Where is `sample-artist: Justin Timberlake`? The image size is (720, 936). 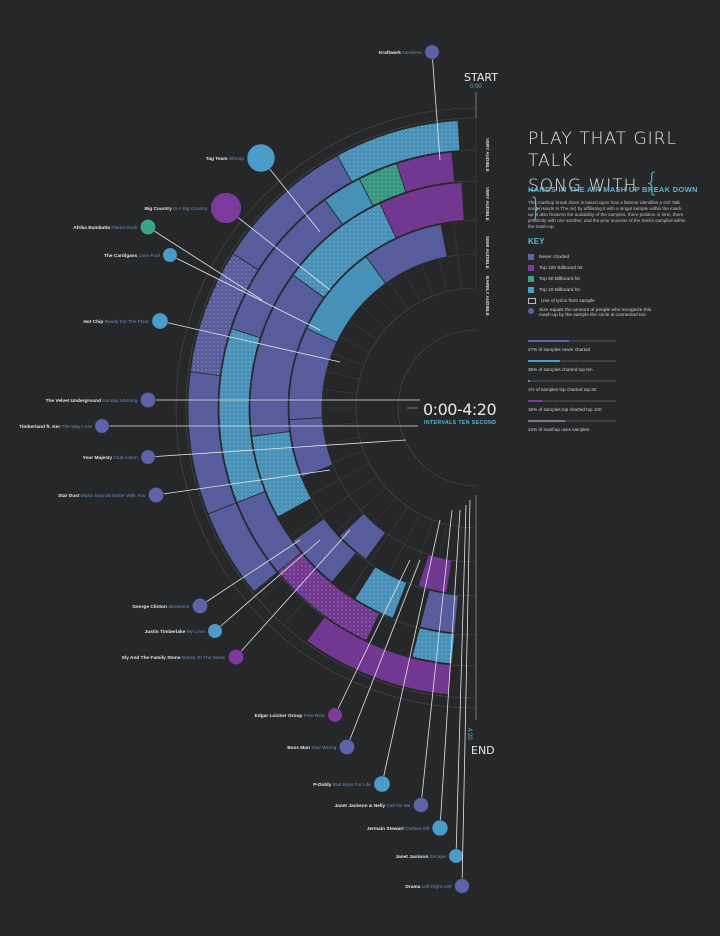
sample-artist: Justin Timberlake is located at coordinates (166, 632).